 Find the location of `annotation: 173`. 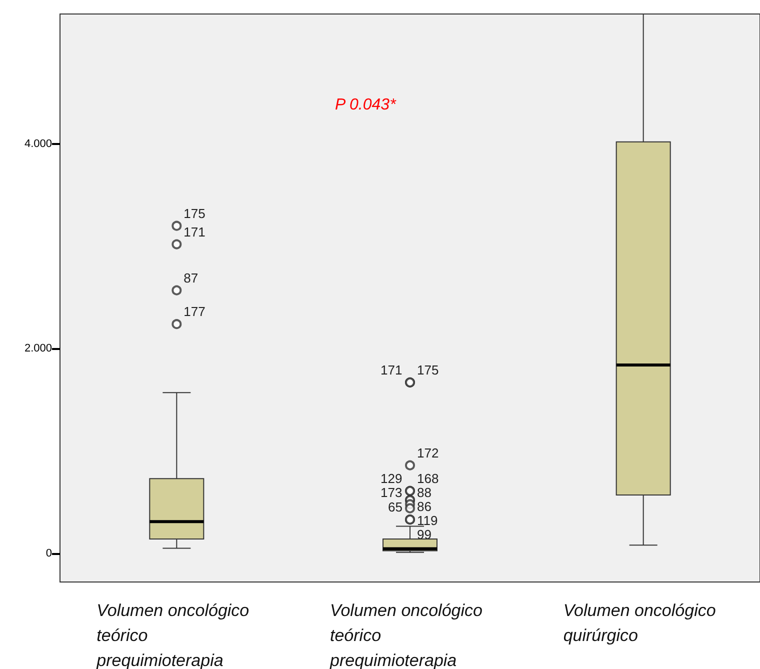

annotation: 173 is located at coordinates (391, 492).